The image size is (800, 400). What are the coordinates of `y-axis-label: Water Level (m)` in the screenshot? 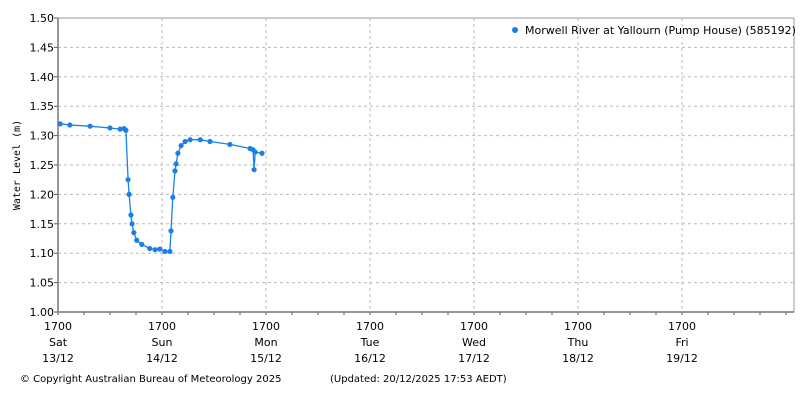 It's located at (17, 165).